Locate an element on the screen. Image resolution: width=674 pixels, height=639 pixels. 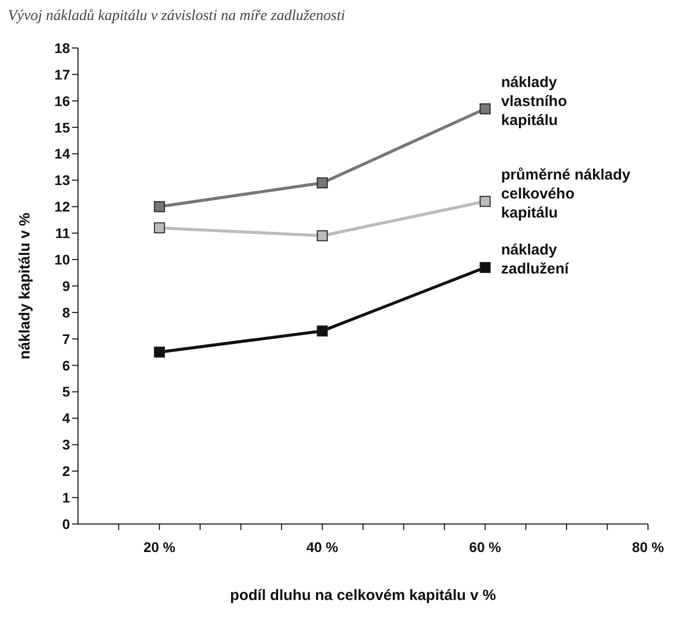
y-tick-label: 15 is located at coordinates (62, 127).